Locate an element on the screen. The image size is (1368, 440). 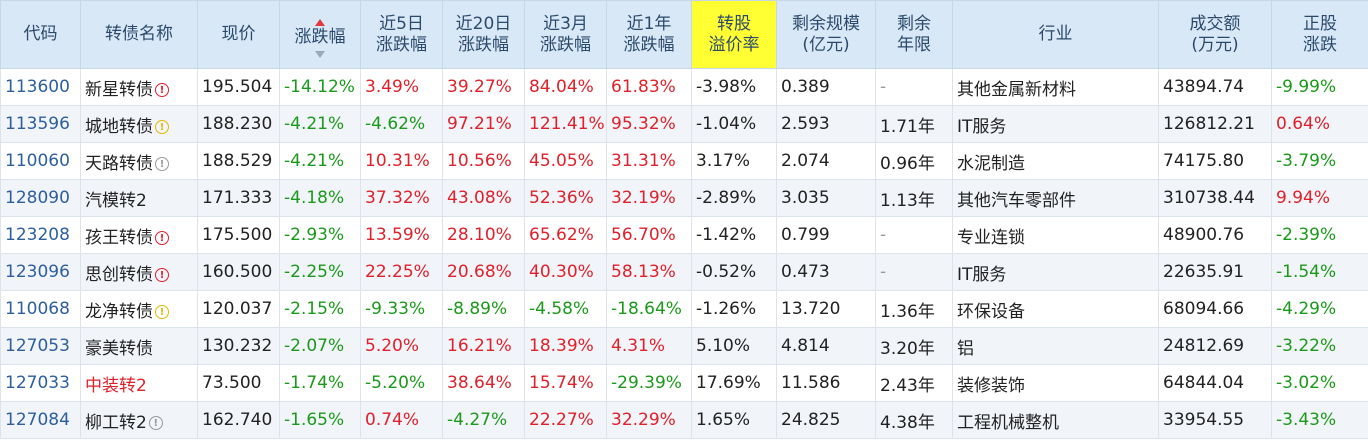
cell-chg20: 28.10% is located at coordinates (483, 235).